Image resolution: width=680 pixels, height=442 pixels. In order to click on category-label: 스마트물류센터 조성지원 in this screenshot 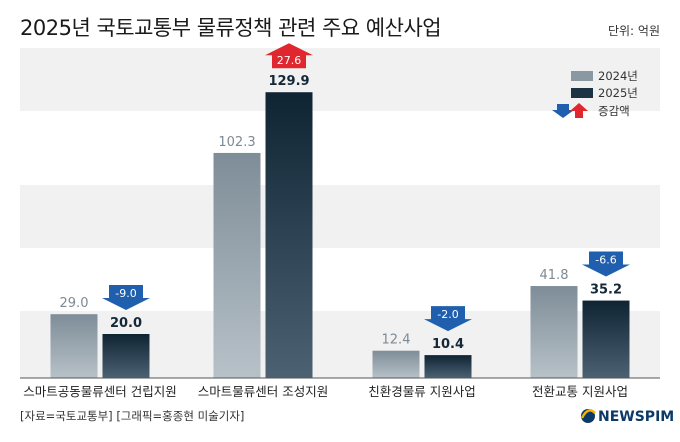, I will do `click(263, 391)`.